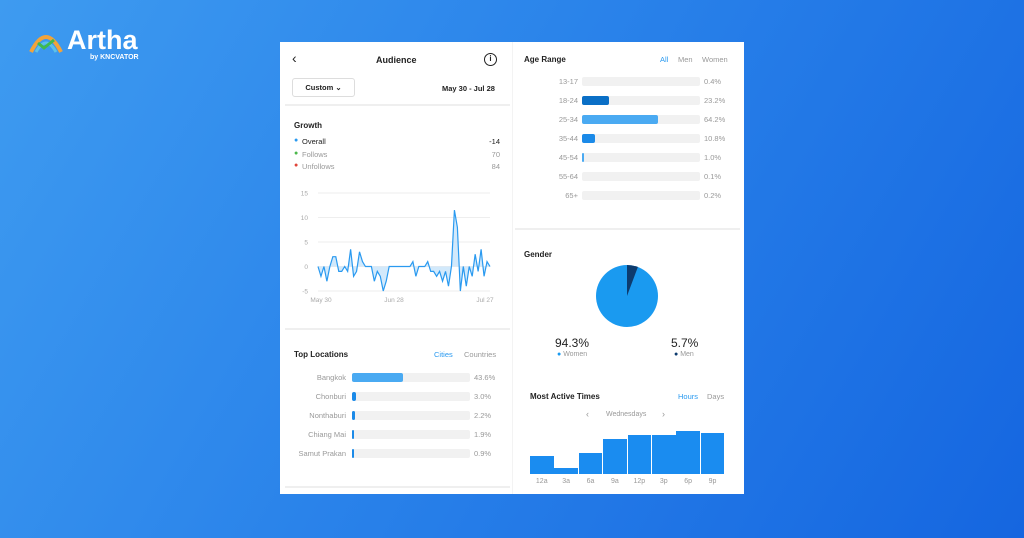 The height and width of the screenshot is (538, 1024). Describe the element at coordinates (330, 396) in the screenshot. I see `location-name: Chonburi` at that location.